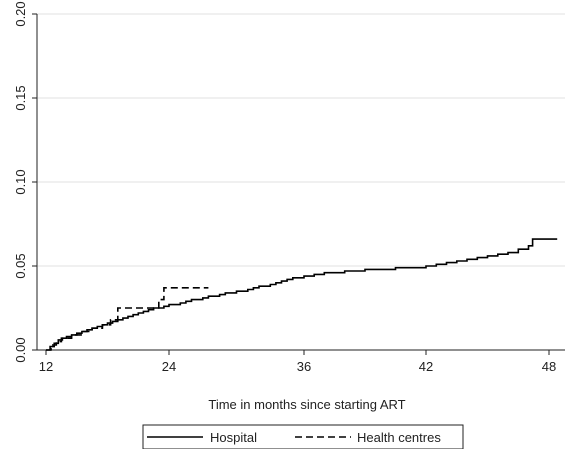  What do you see at coordinates (549, 366) in the screenshot?
I see `x-tick-label: 48` at bounding box center [549, 366].